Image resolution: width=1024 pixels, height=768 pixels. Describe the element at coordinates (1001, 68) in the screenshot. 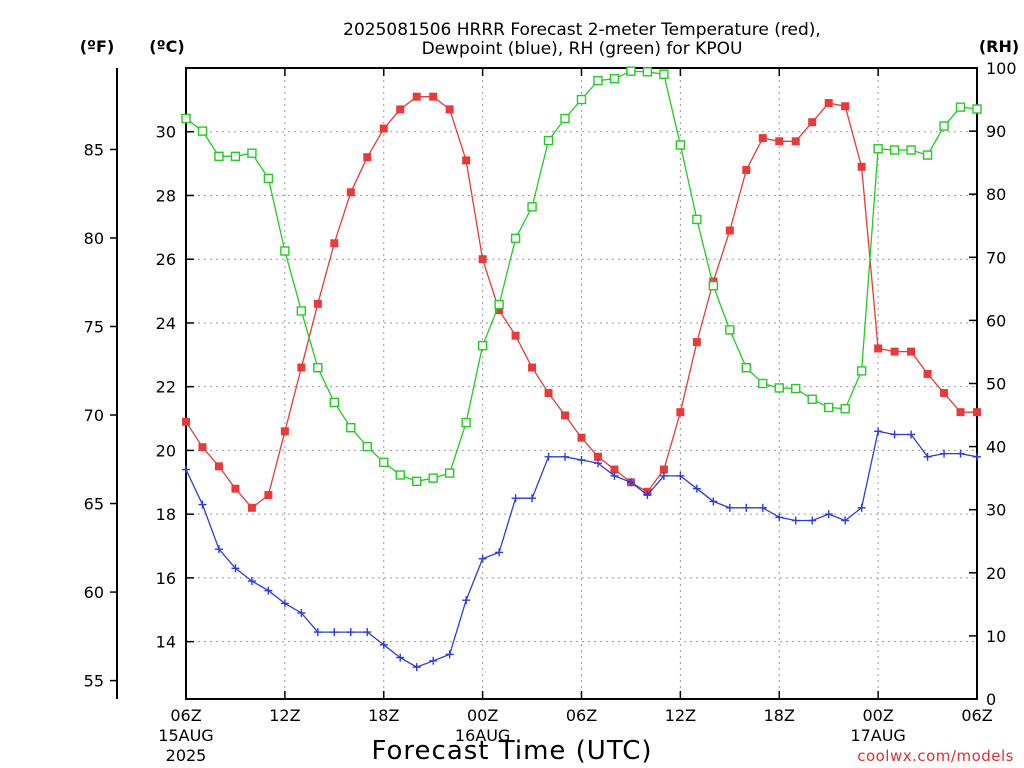

I see `rh-tick-label: 100` at that location.